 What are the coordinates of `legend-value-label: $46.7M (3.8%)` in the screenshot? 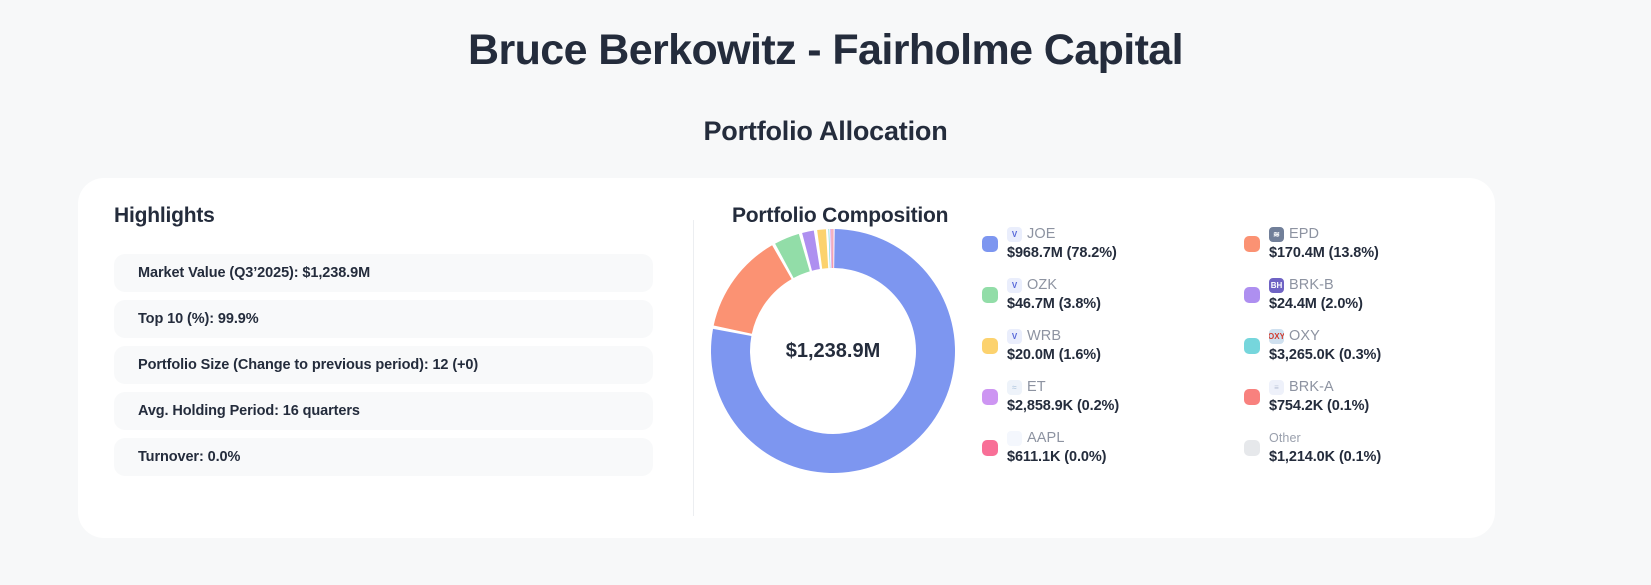 It's located at (1054, 304).